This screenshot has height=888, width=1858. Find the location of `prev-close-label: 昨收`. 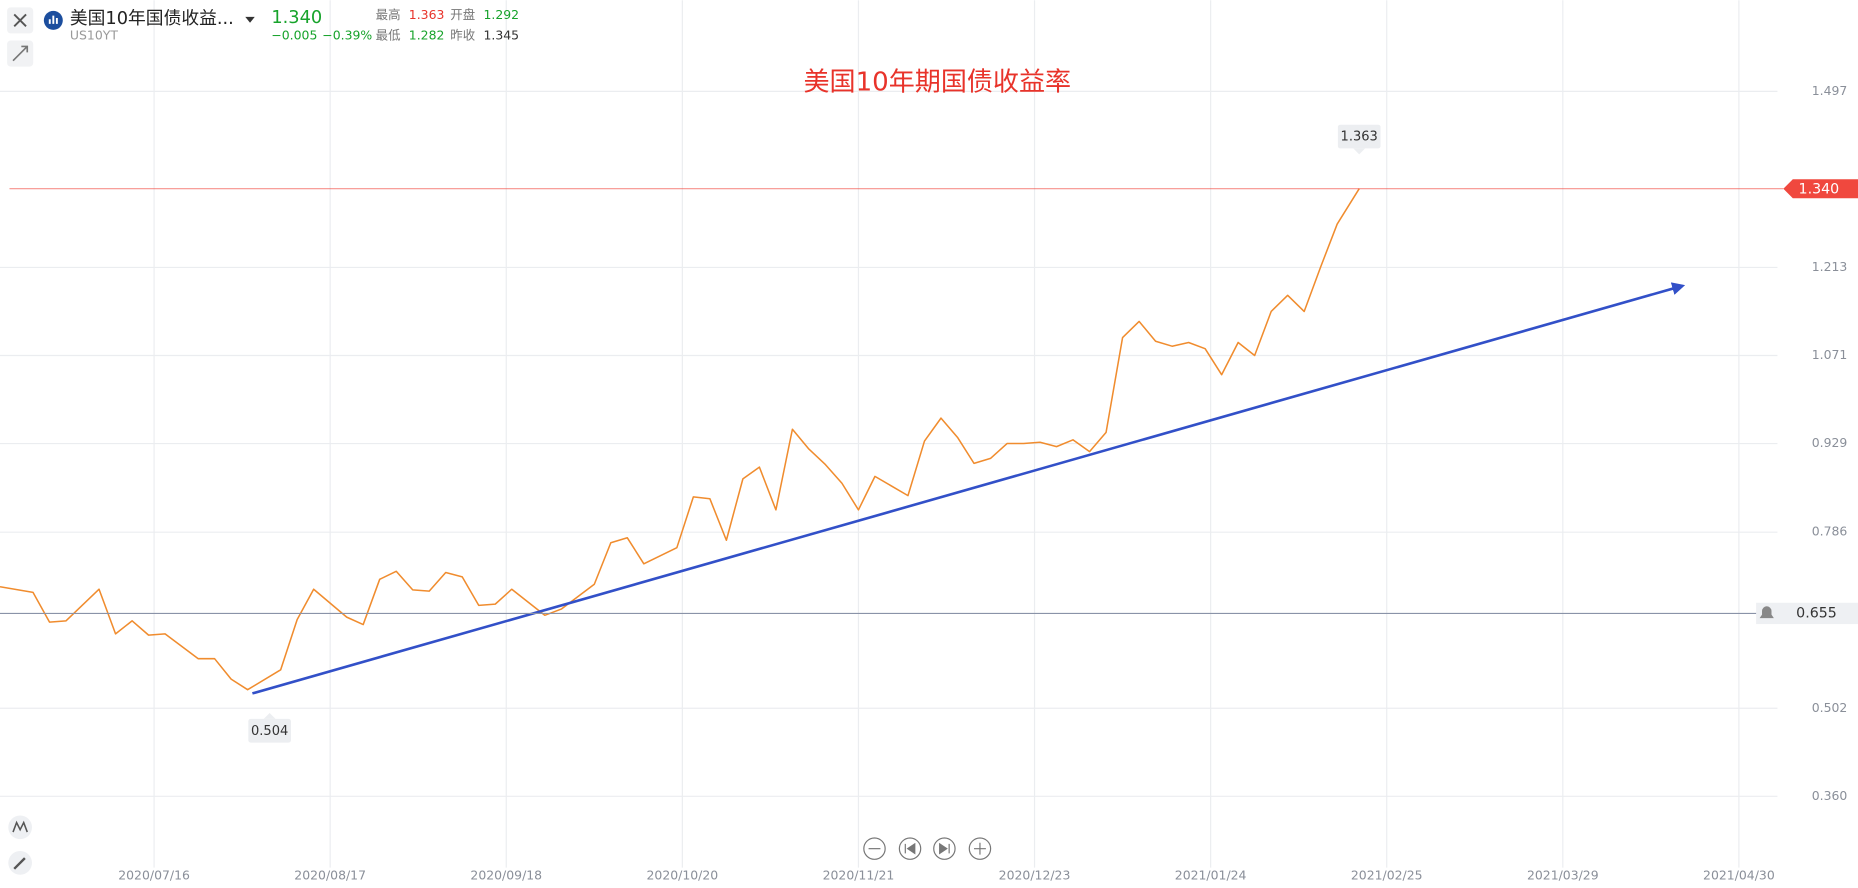

prev-close-label: 昨收 is located at coordinates (462, 34).